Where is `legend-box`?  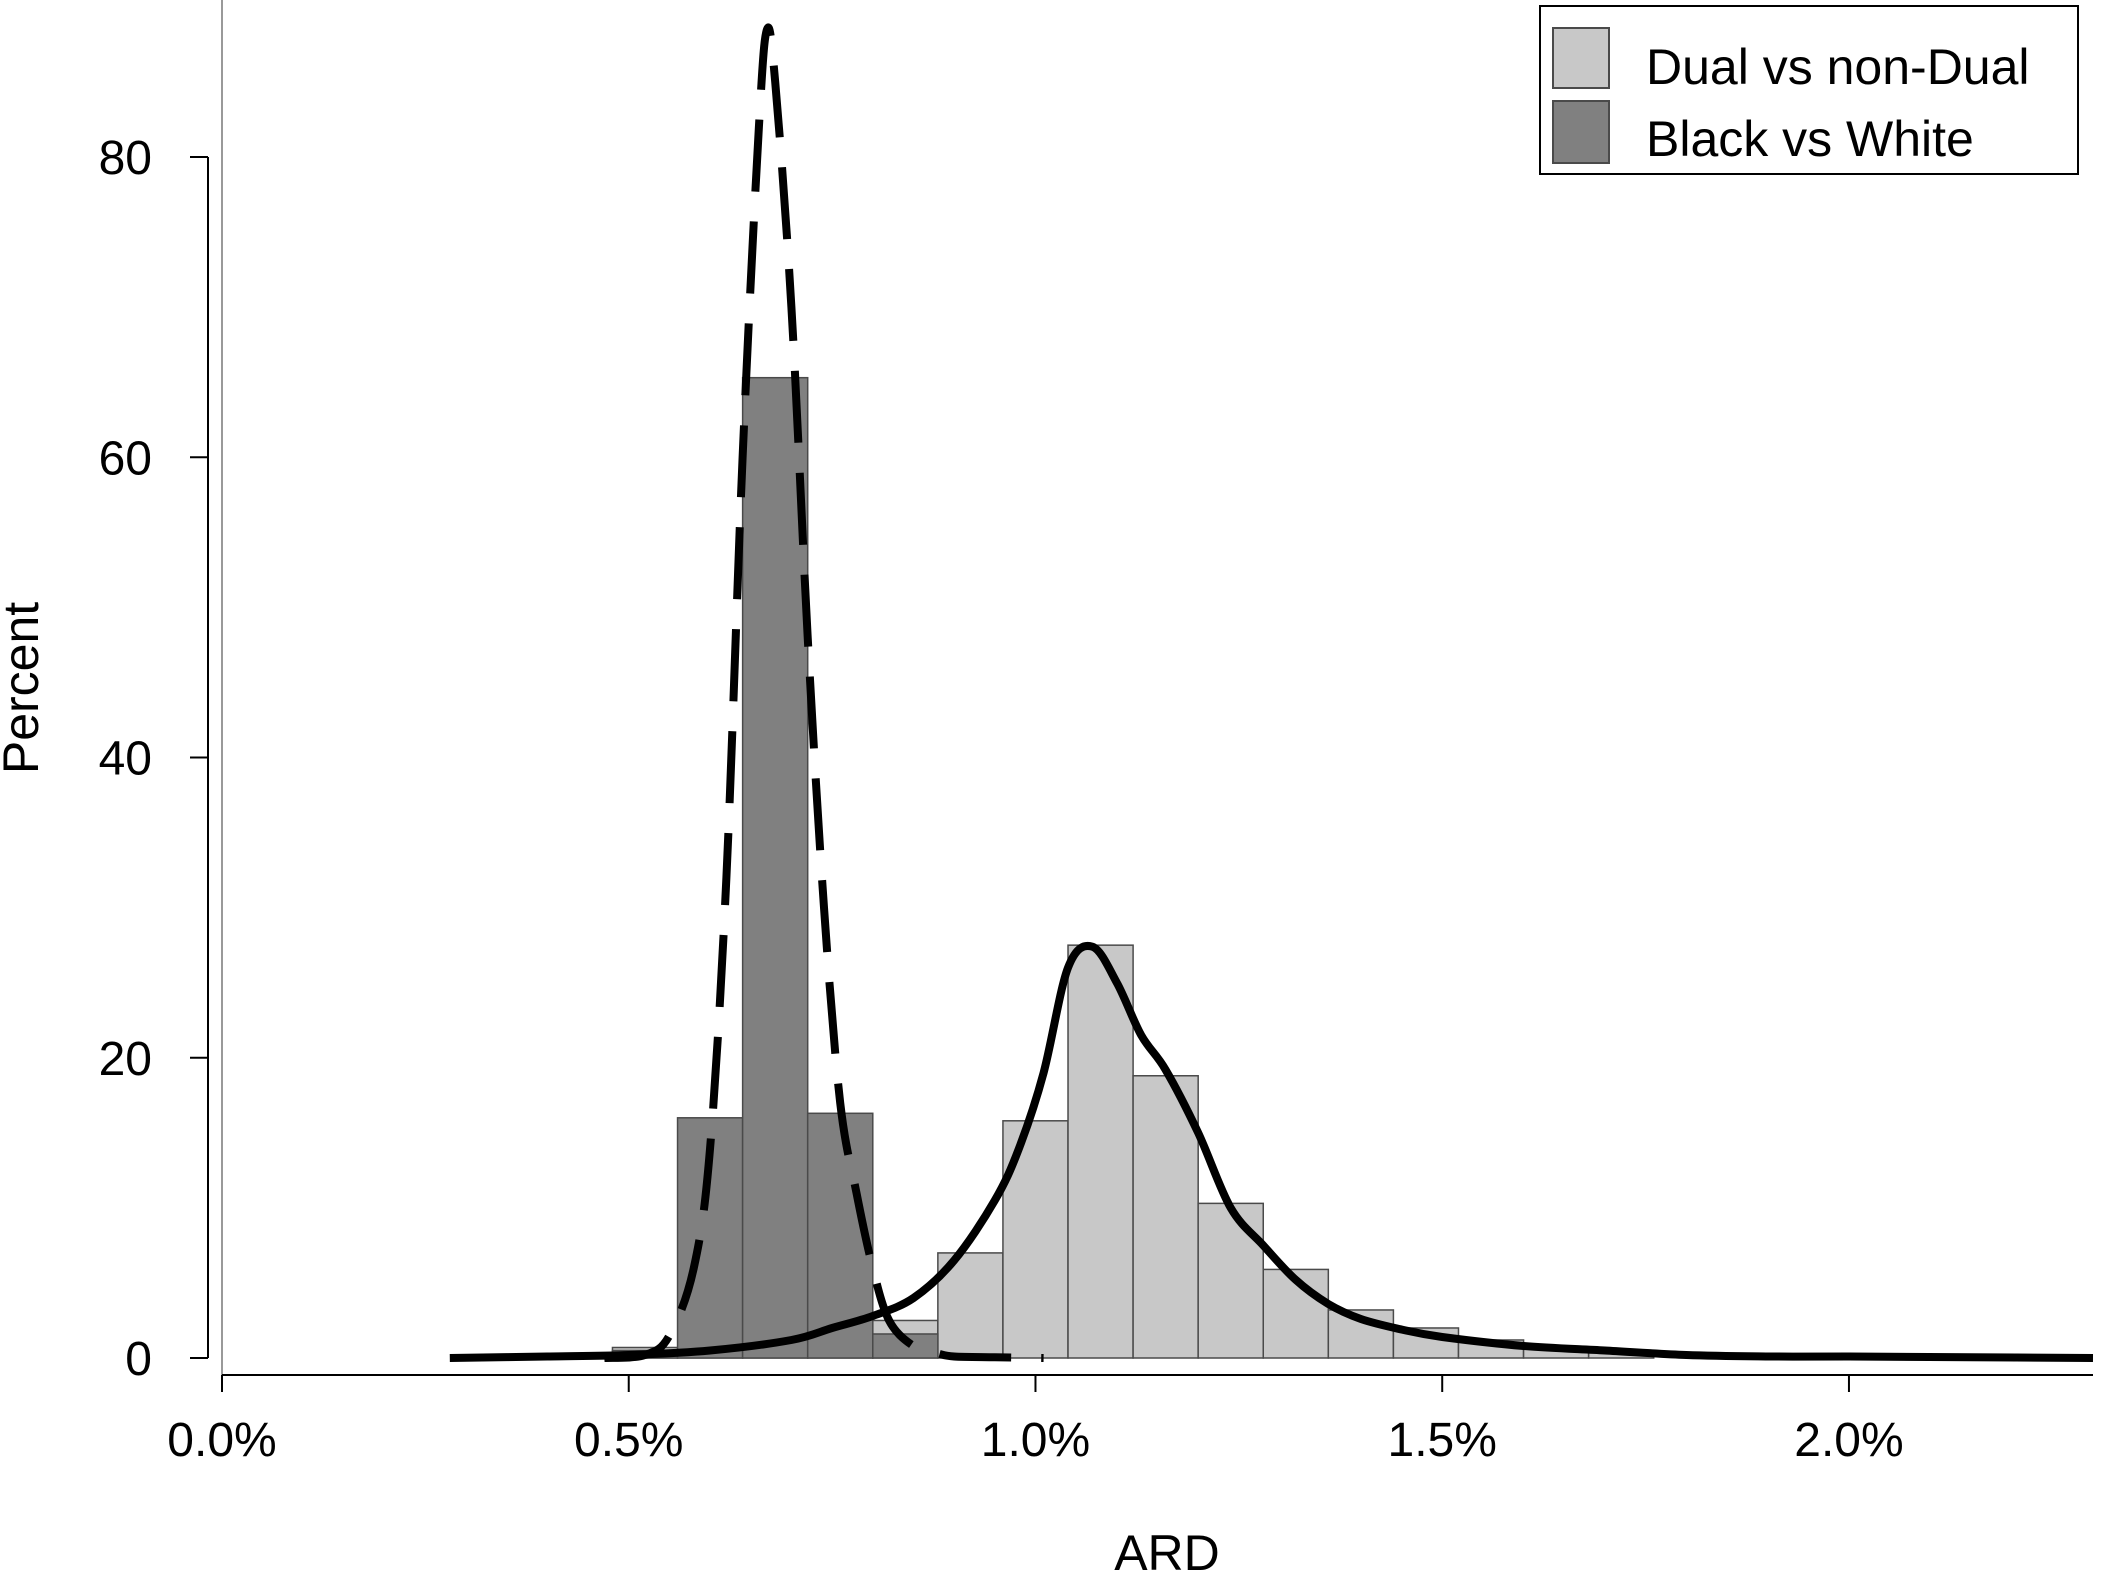
legend-box is located at coordinates (1809, 90).